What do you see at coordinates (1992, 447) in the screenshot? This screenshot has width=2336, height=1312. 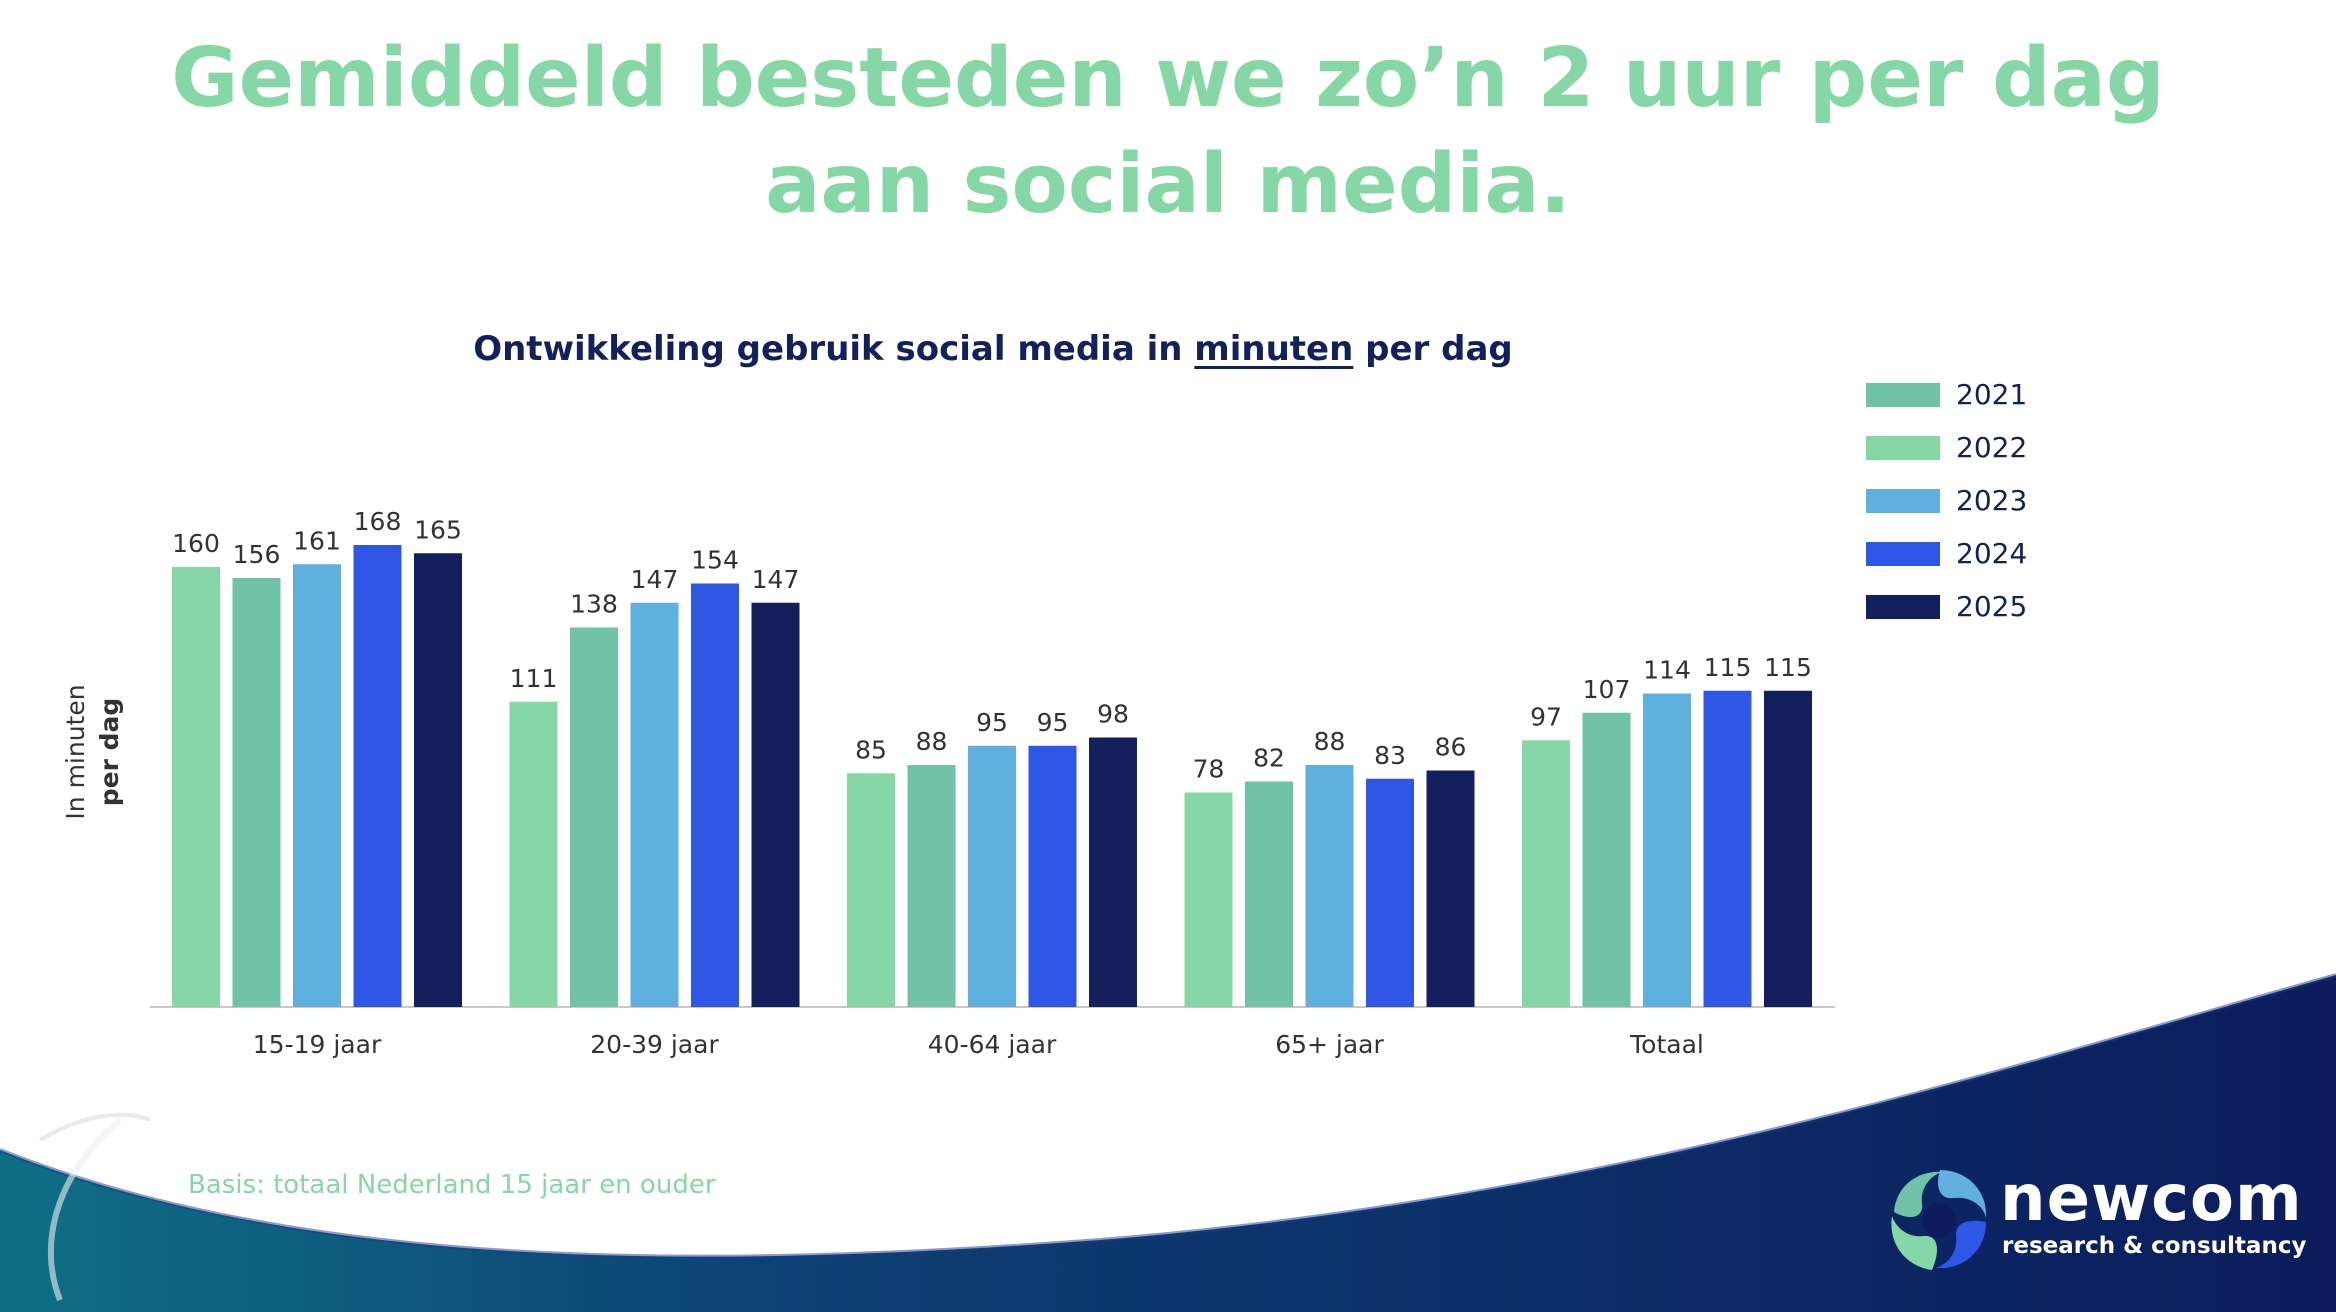 I see `legend-label-2022: 2022` at bounding box center [1992, 447].